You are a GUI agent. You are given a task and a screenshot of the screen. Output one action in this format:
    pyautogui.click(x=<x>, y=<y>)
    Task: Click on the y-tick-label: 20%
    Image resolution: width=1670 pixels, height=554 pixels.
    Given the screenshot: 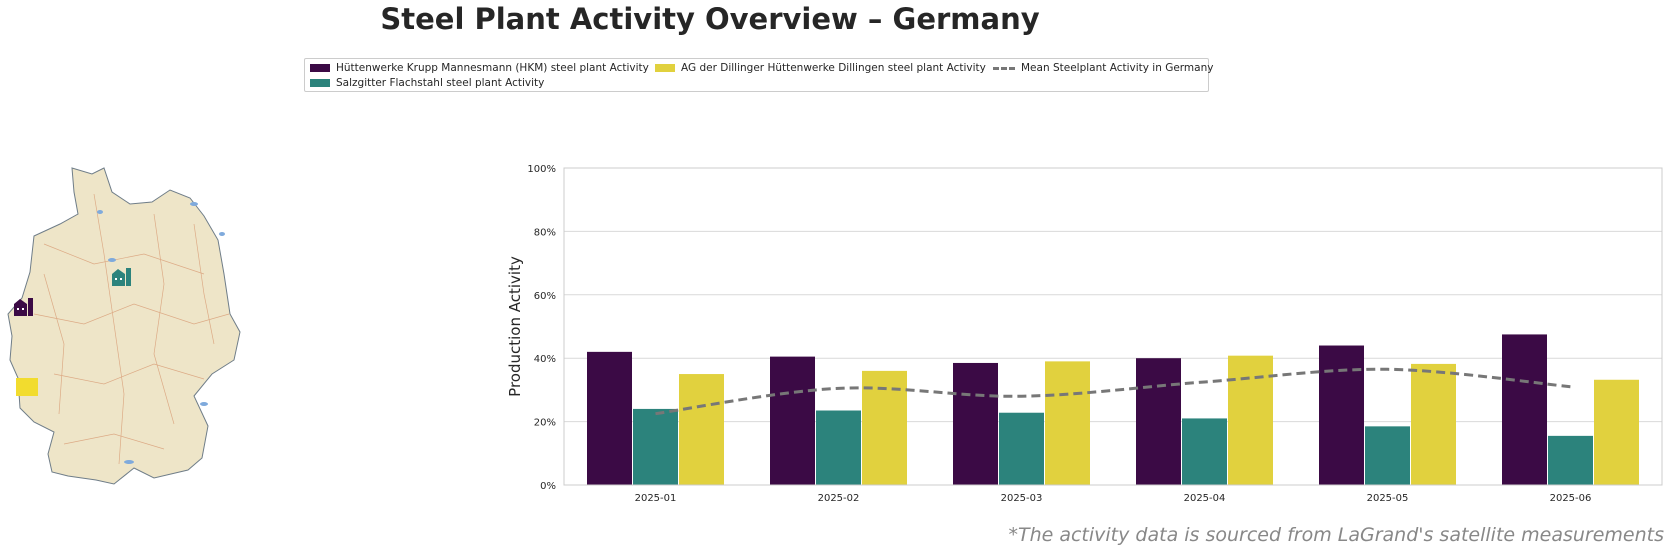 What is the action you would take?
    pyautogui.click(x=545, y=423)
    